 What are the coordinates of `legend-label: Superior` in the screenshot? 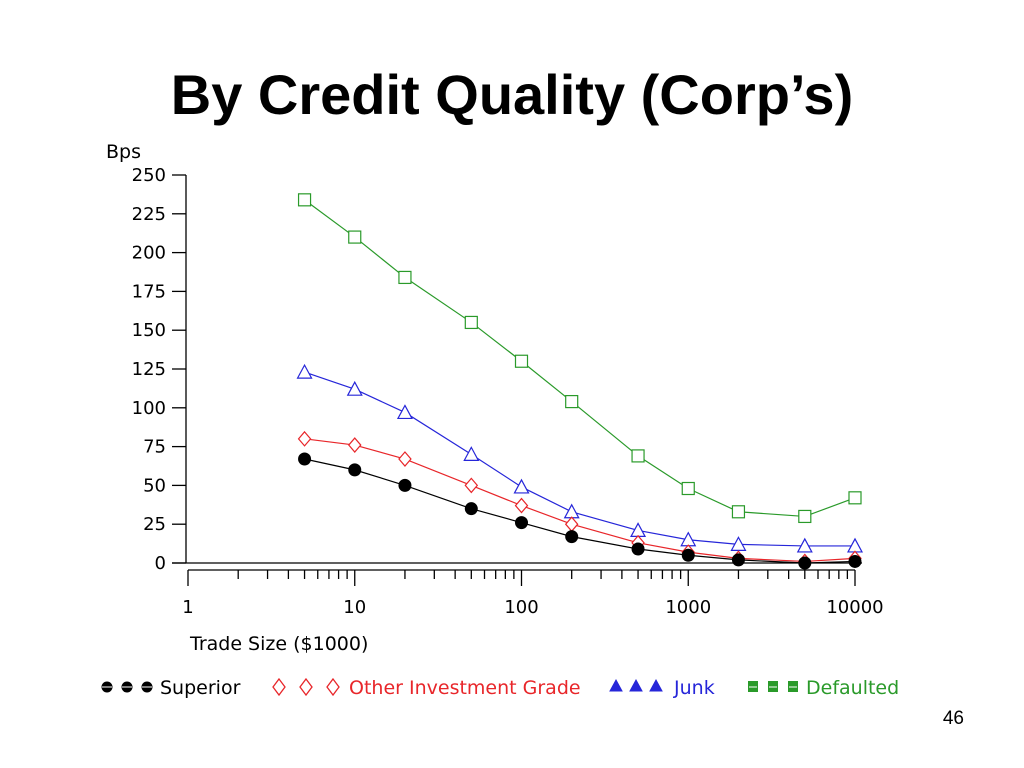 It's located at (200, 688).